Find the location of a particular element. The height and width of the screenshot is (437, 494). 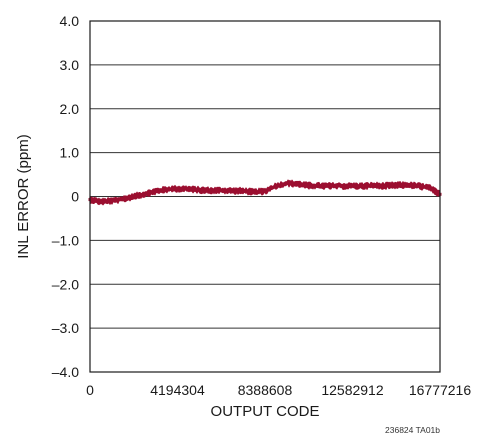

figure-id-label: 236824 TA01b is located at coordinates (412, 430).